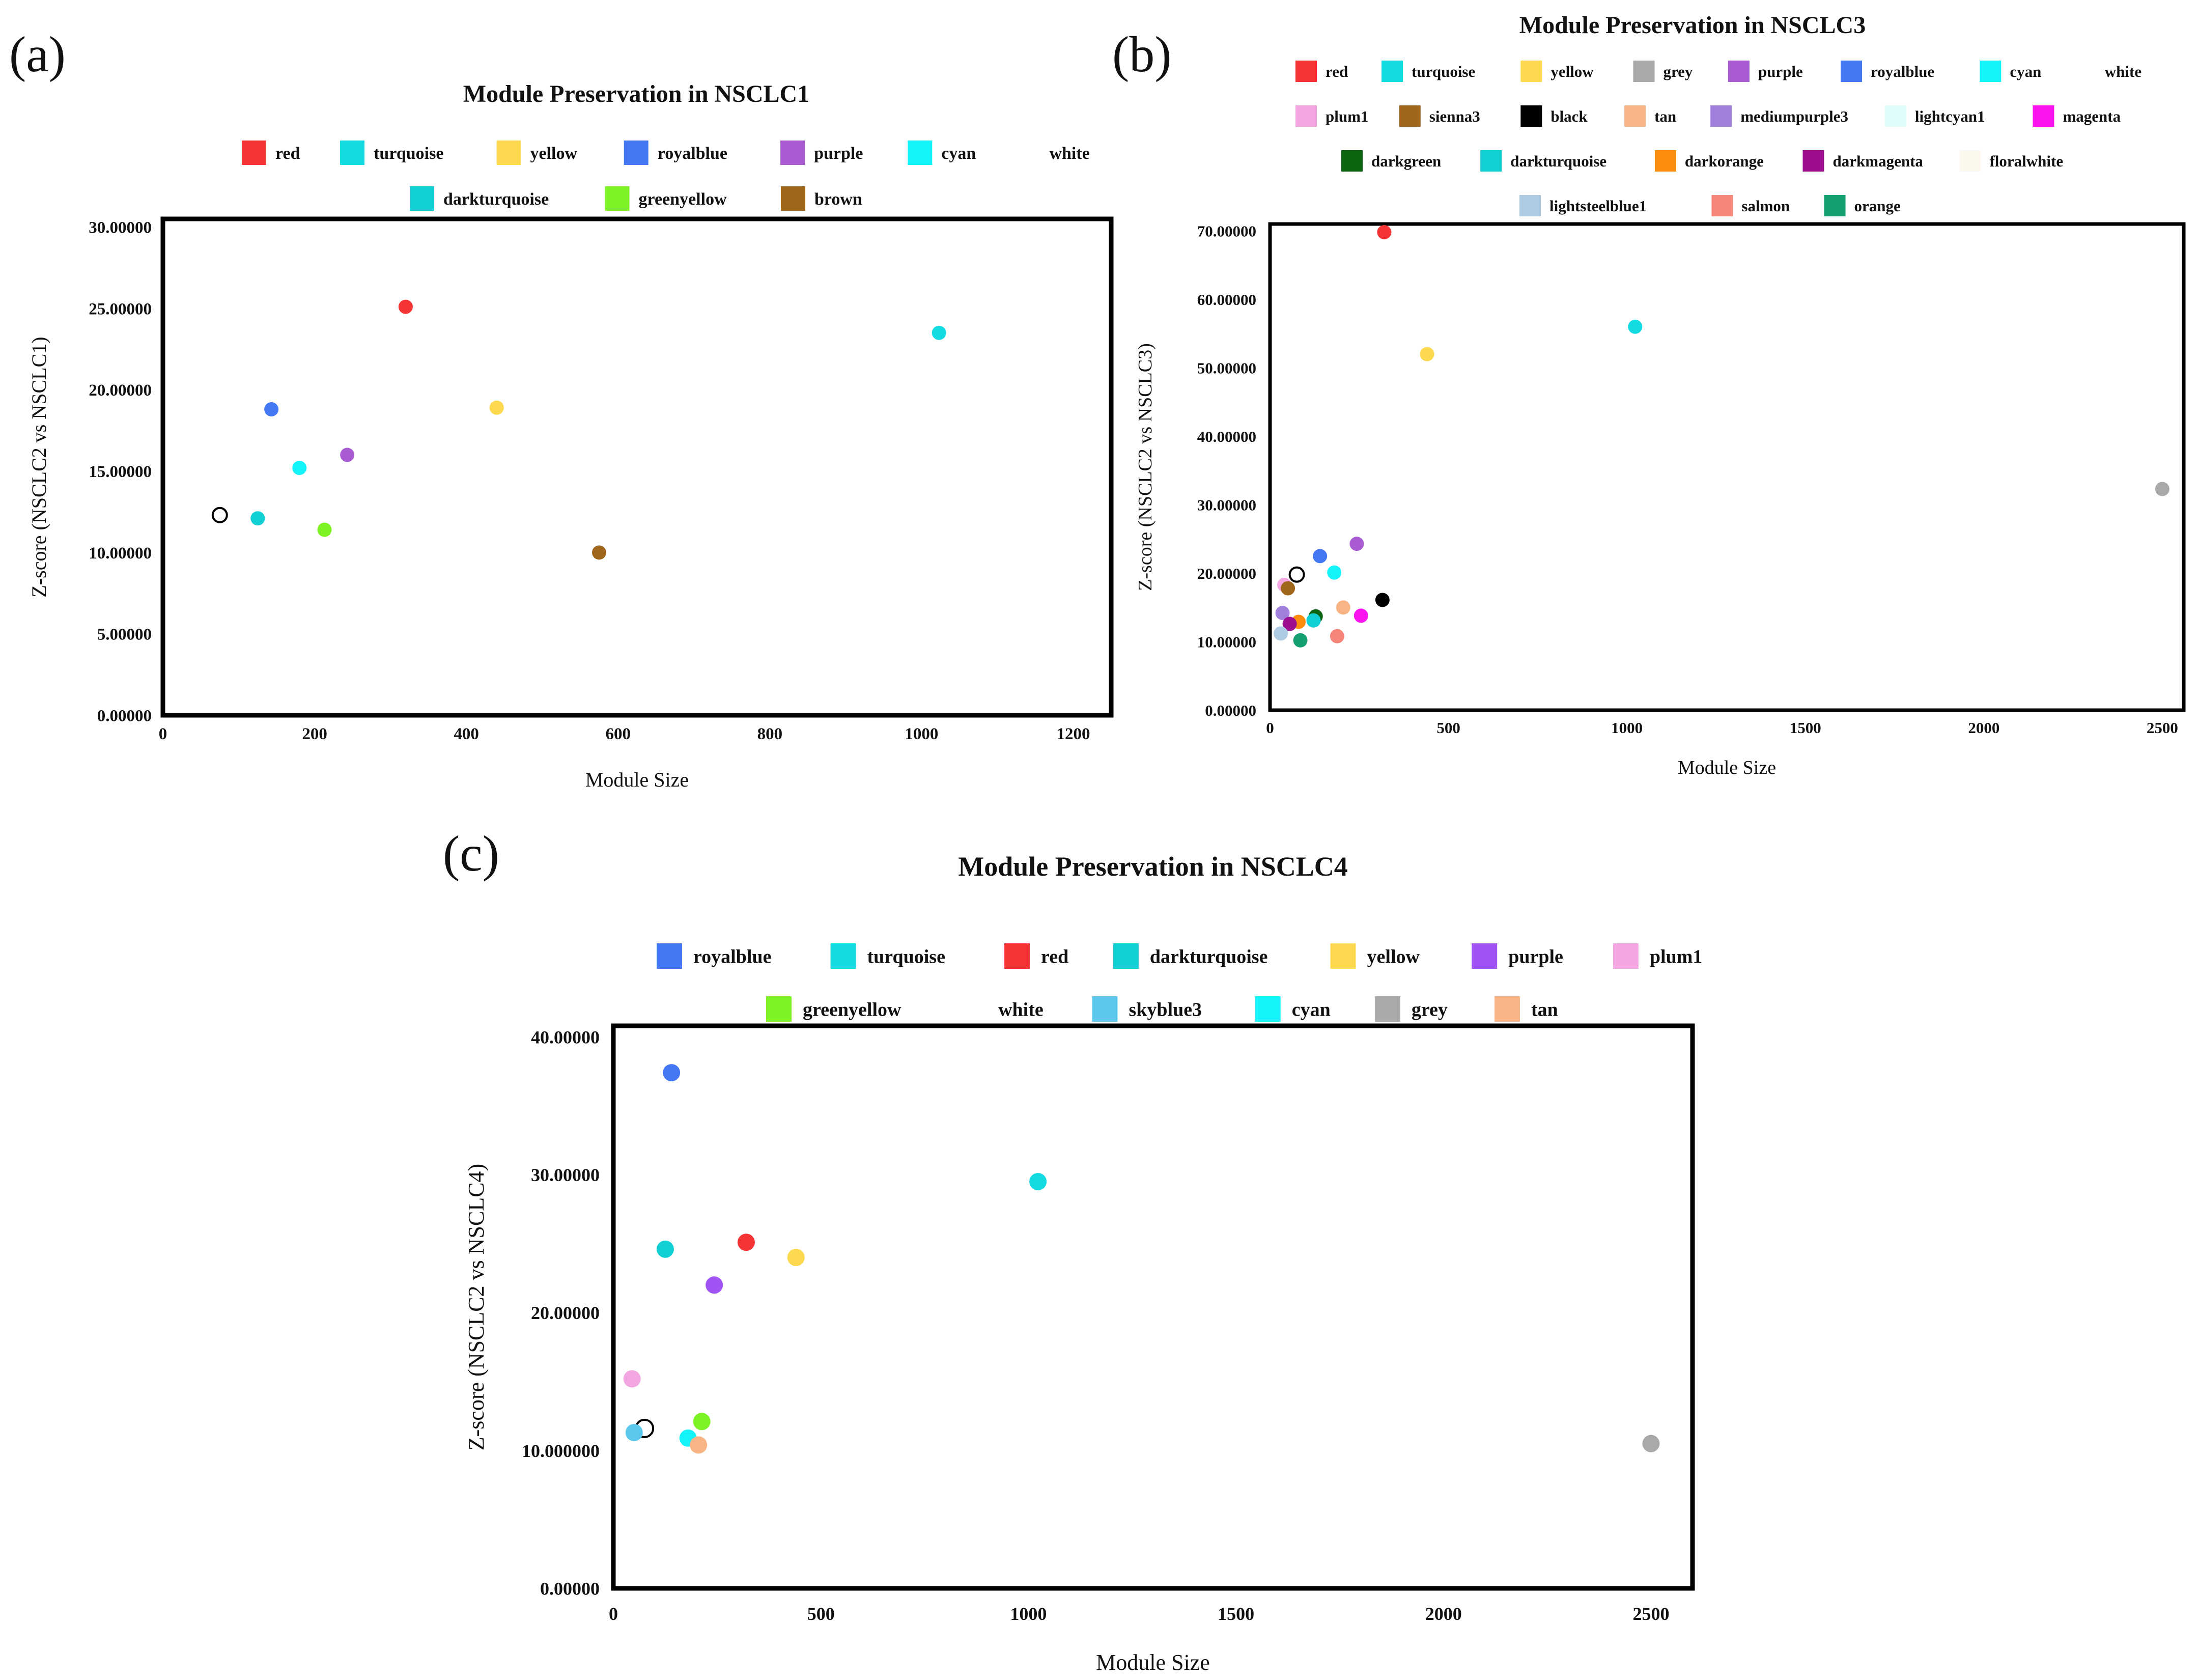 Image resolution: width=2199 pixels, height=1680 pixels. Describe the element at coordinates (1142, 54) in the screenshot. I see `panel-label: (b)` at that location.